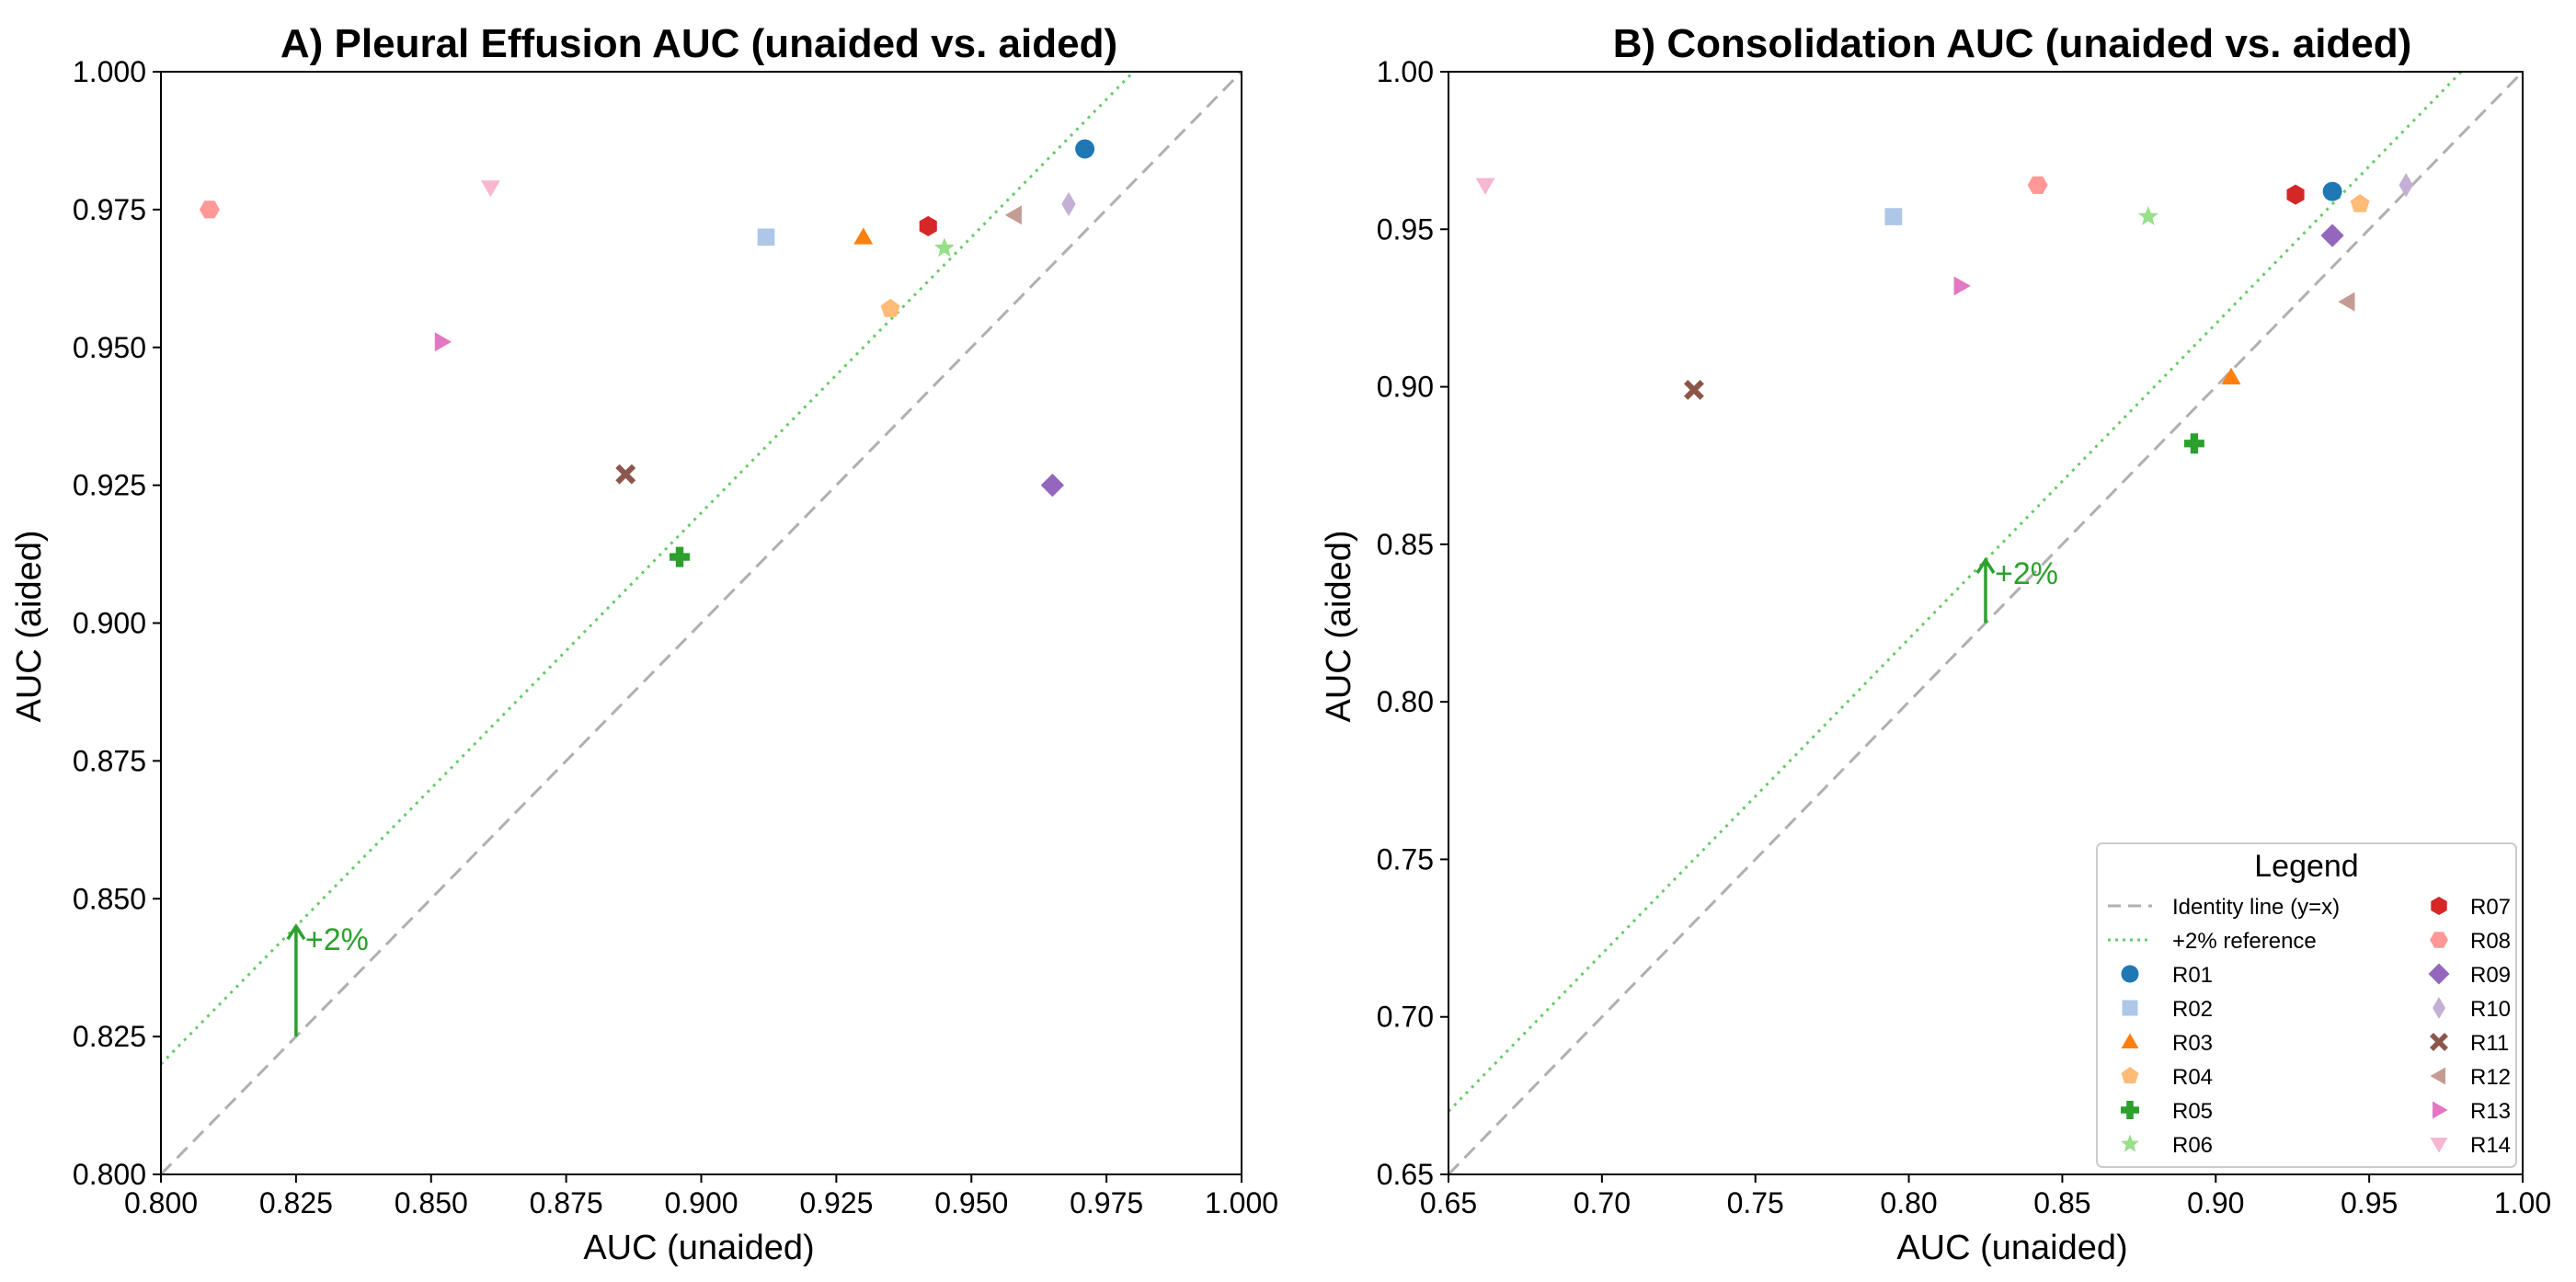 The height and width of the screenshot is (1282, 2576). Describe the element at coordinates (1085, 149) in the screenshot. I see `point-r01-a` at that location.